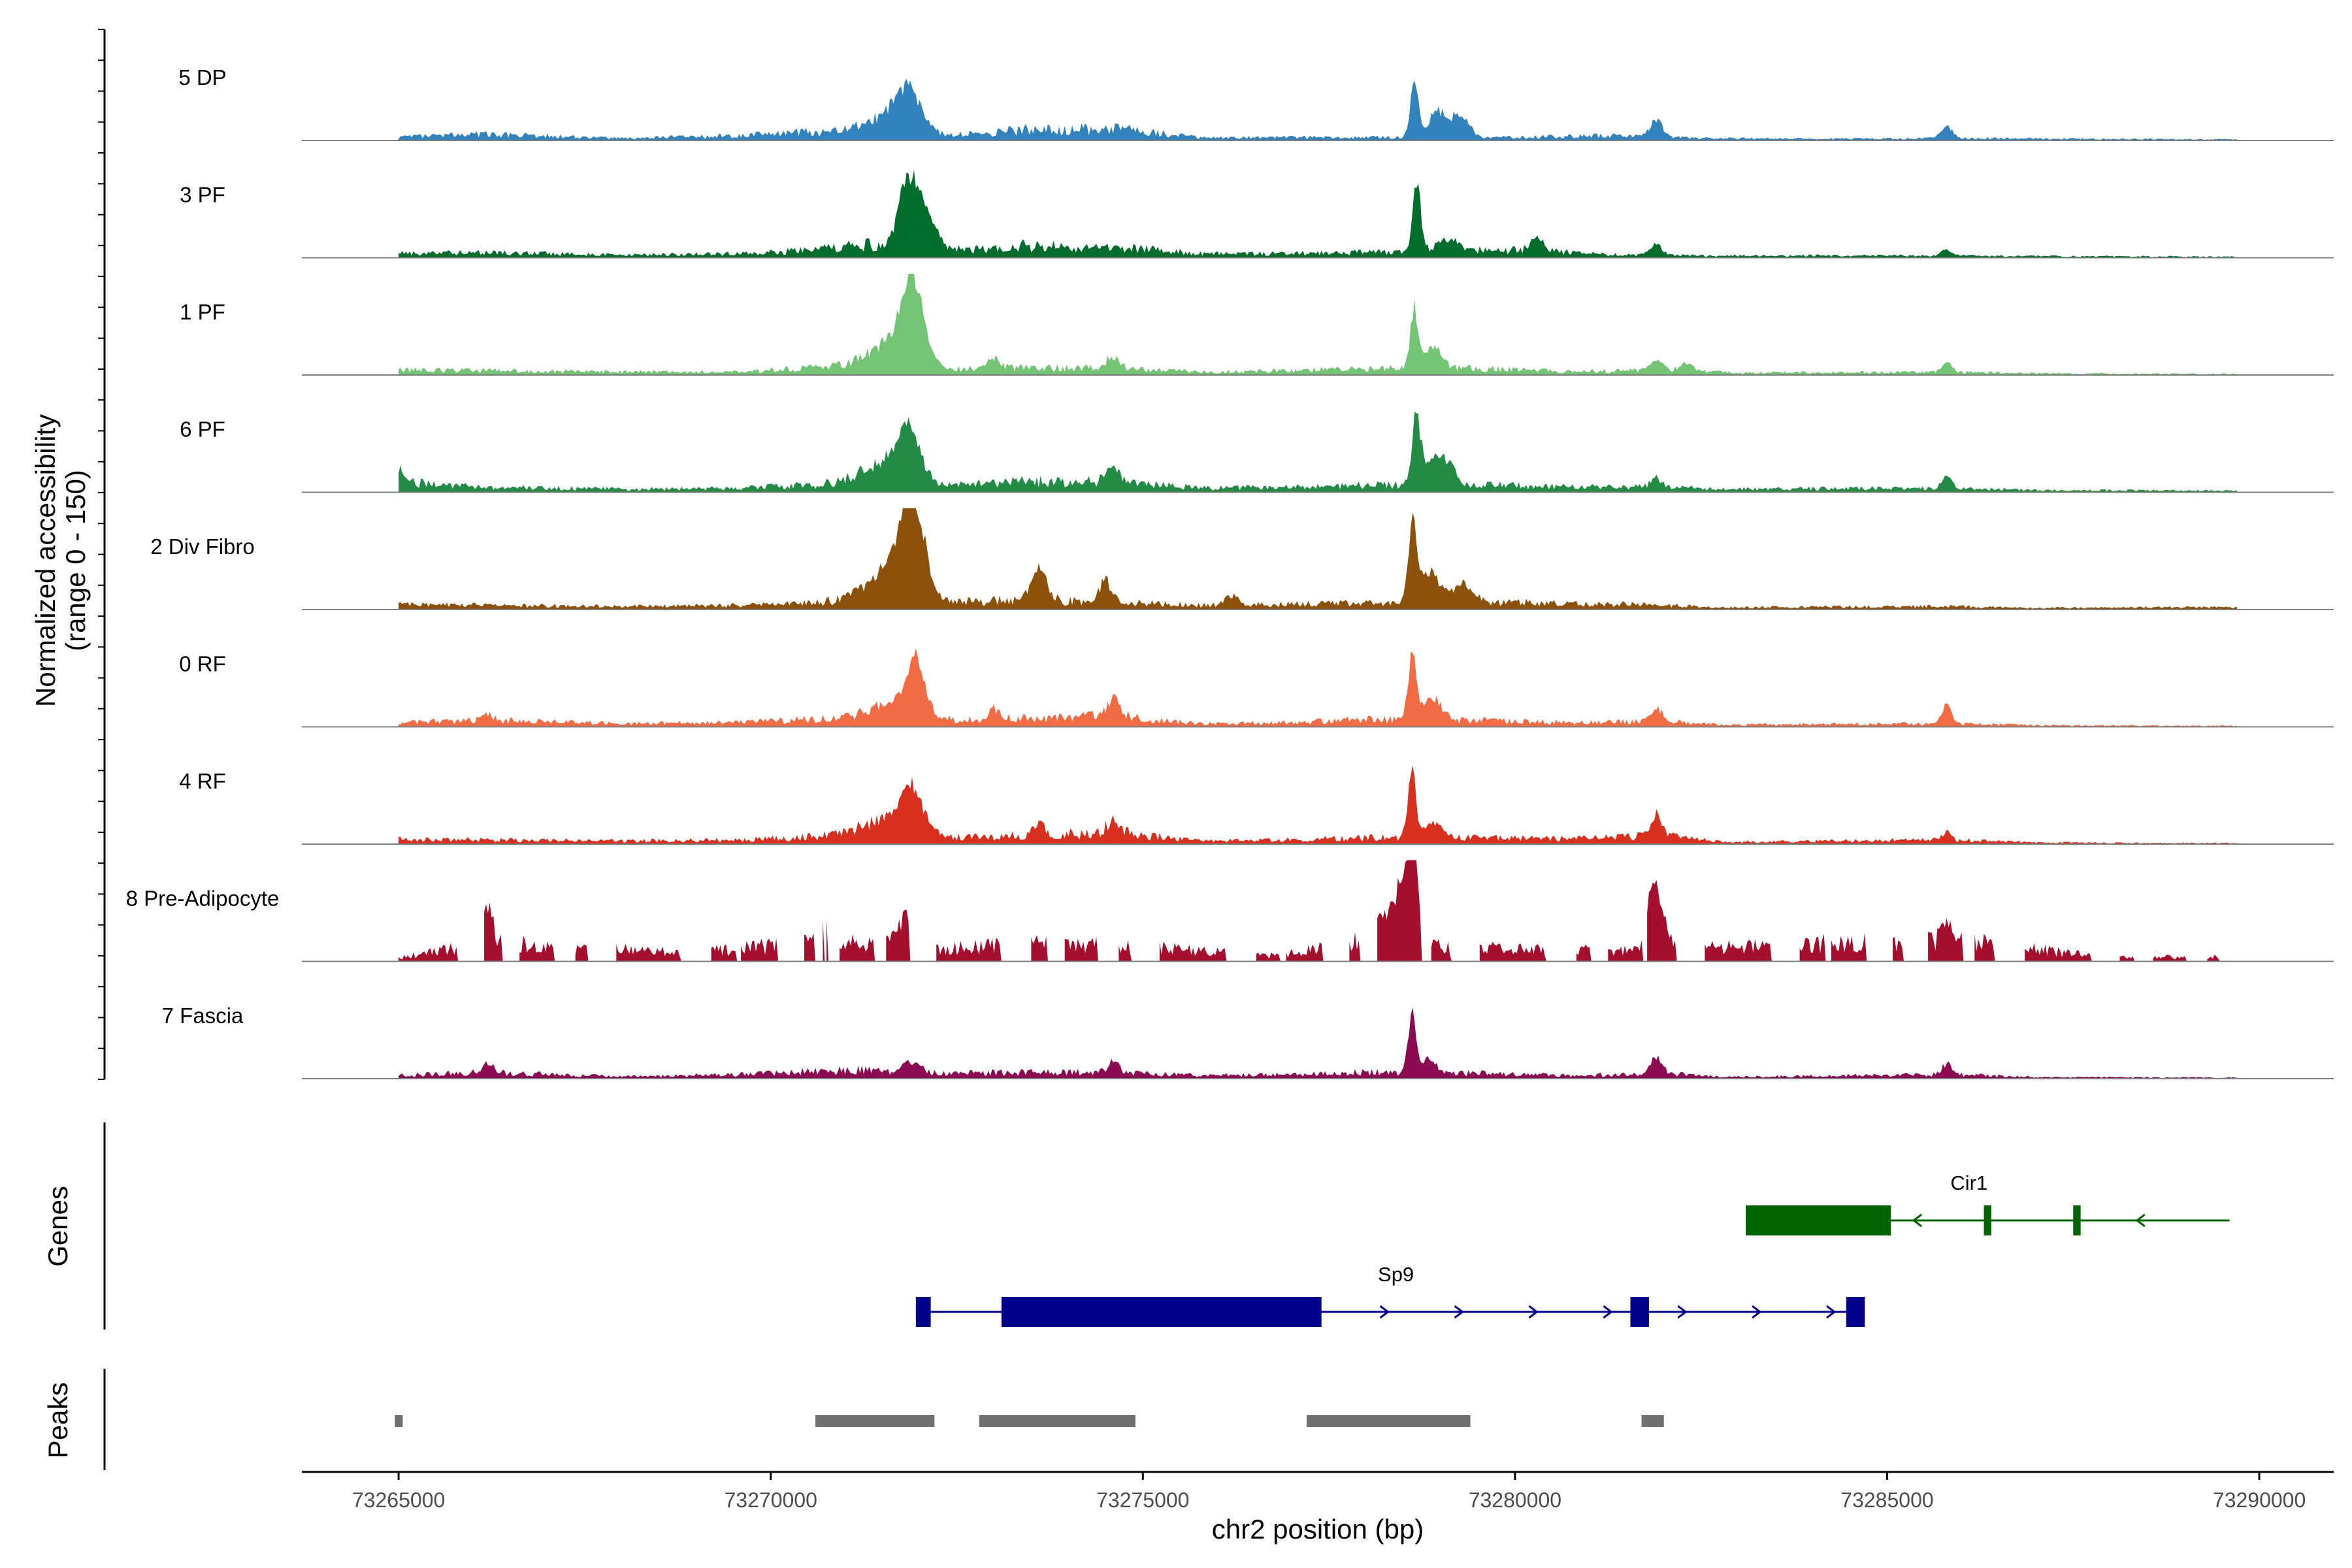 This screenshot has height=1568, width=2352. Describe the element at coordinates (1390, 1295) in the screenshot. I see `gene-sp9: Sp9` at that location.